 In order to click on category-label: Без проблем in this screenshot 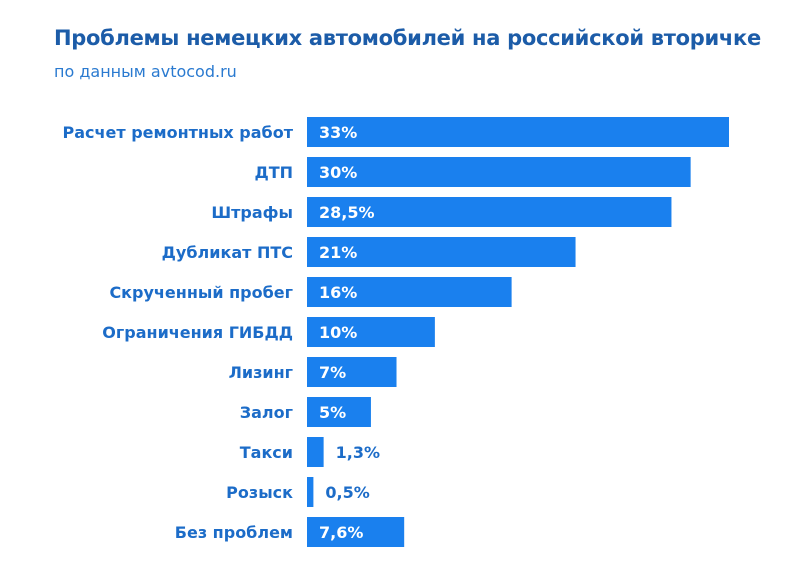, I will do `click(234, 532)`.